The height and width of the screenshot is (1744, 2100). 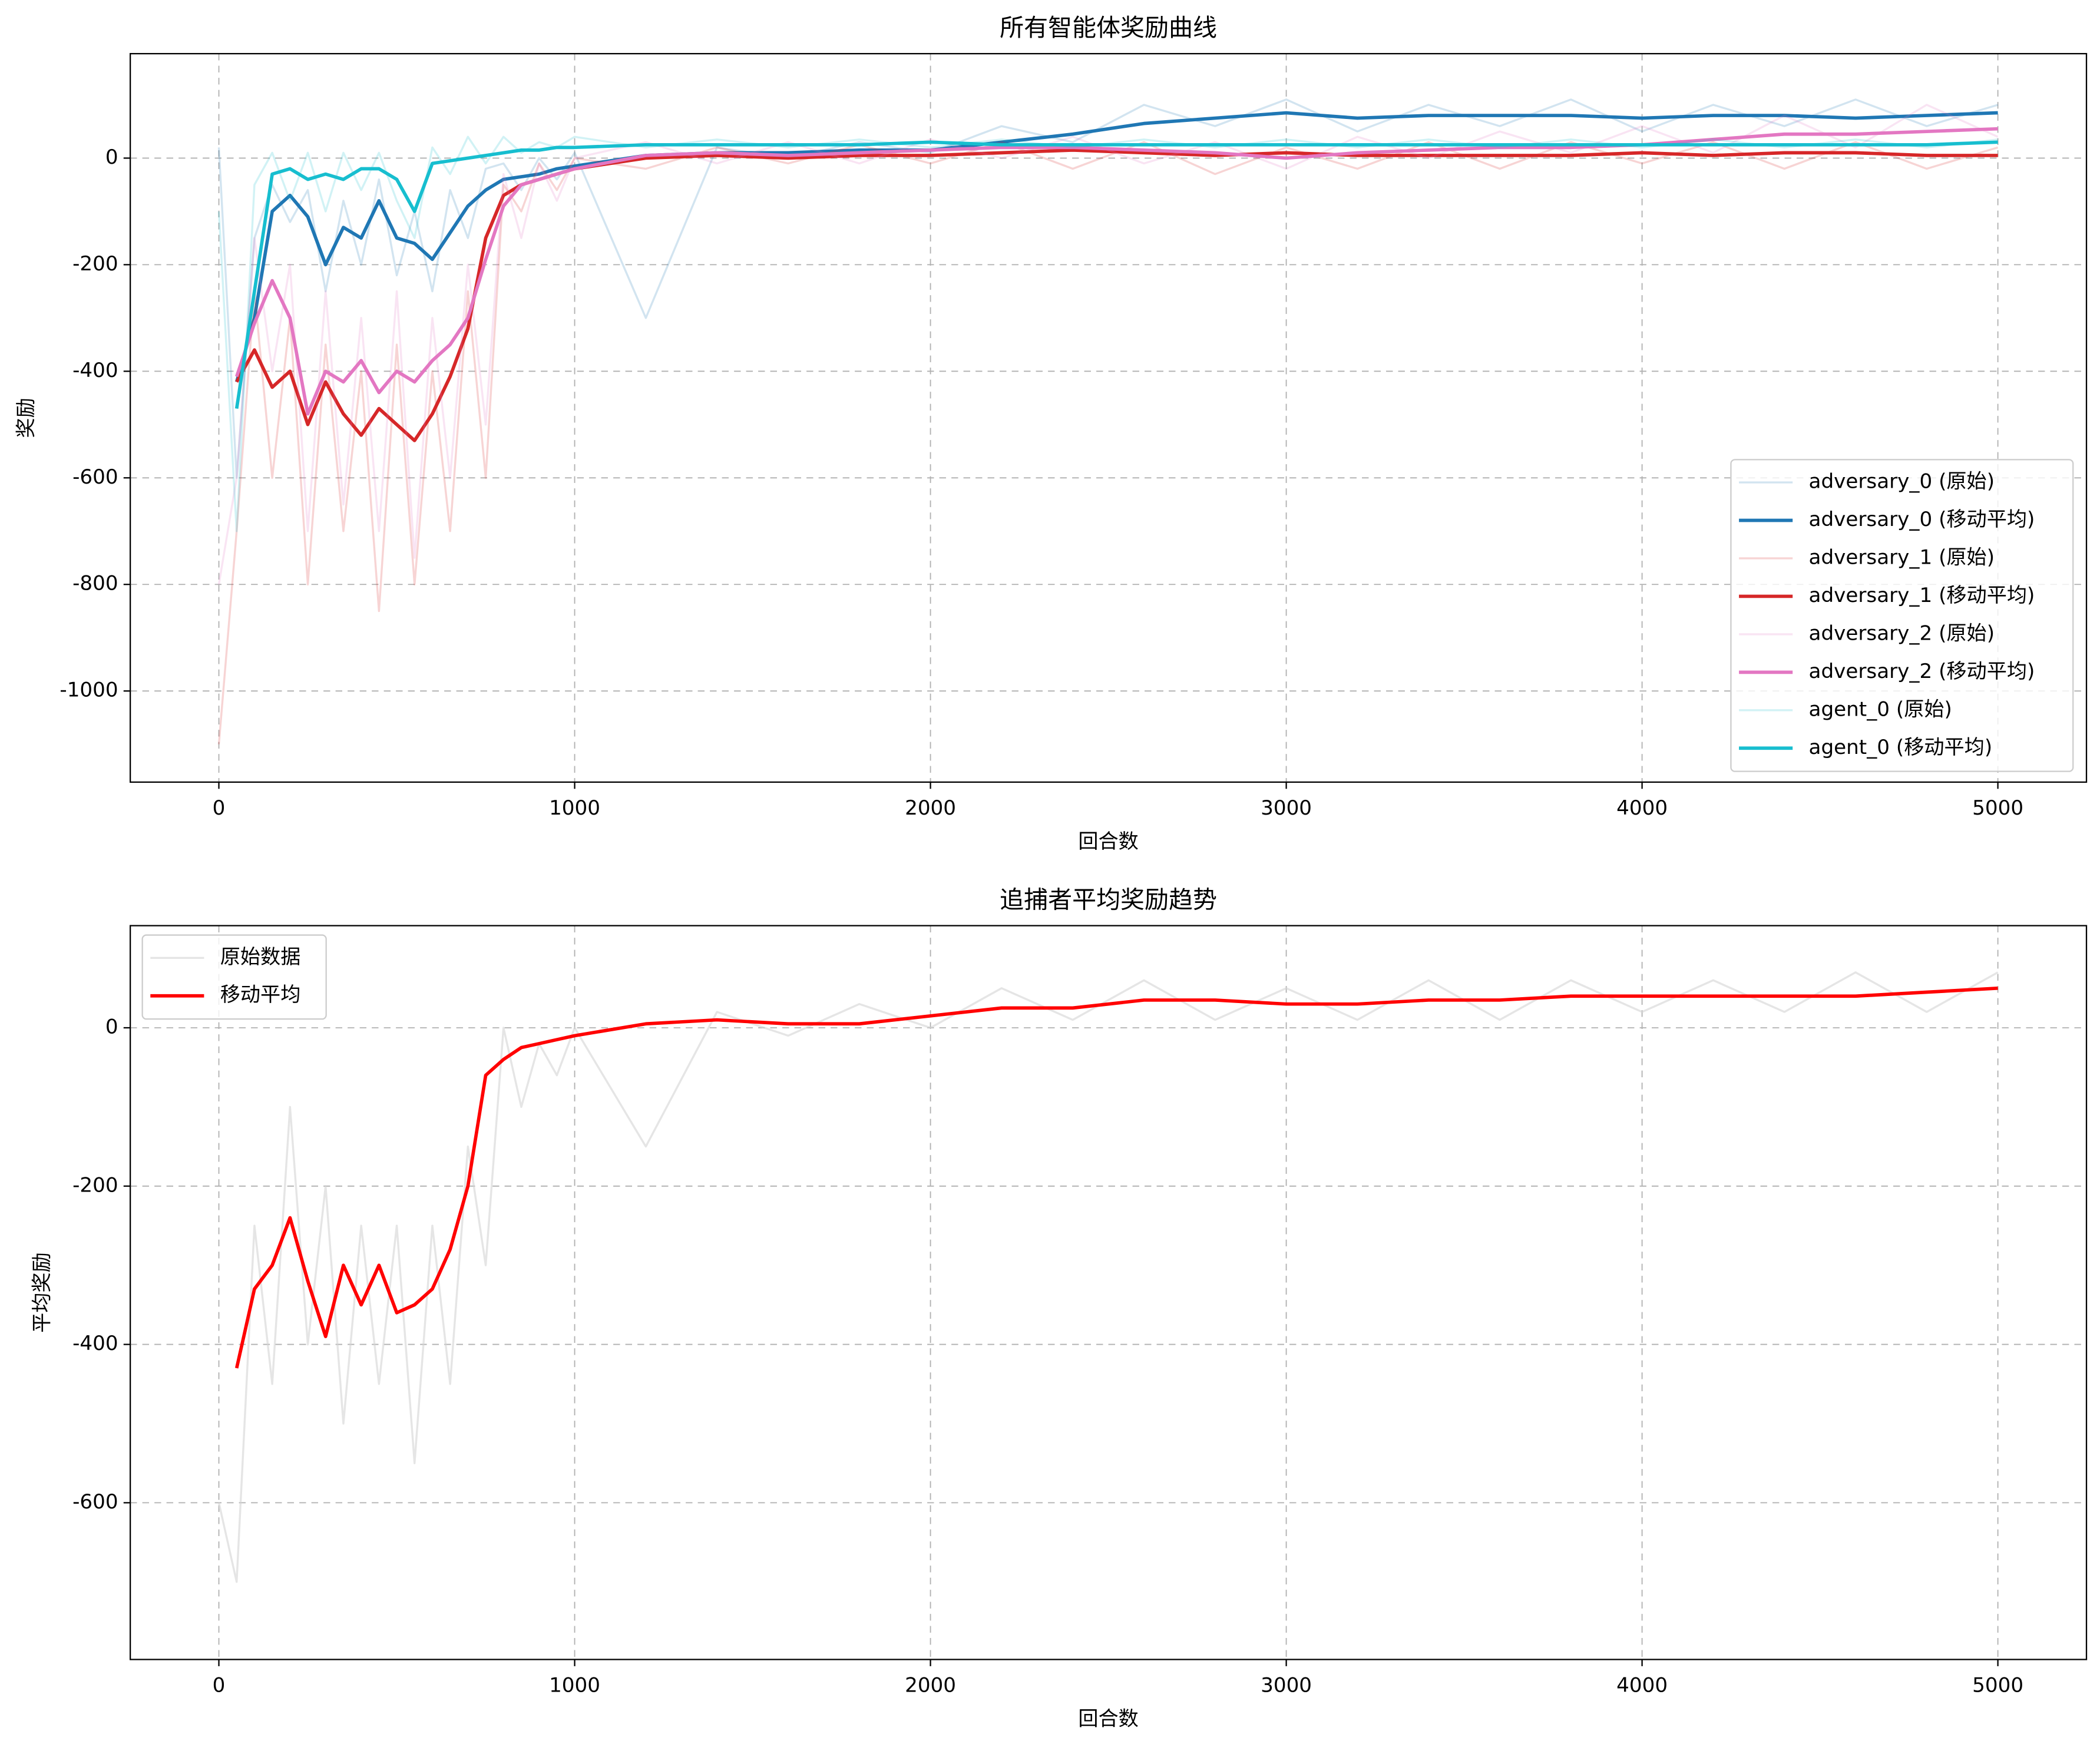 What do you see at coordinates (1902, 633) in the screenshot?
I see `legend-label: adversary_2 (原始)` at bounding box center [1902, 633].